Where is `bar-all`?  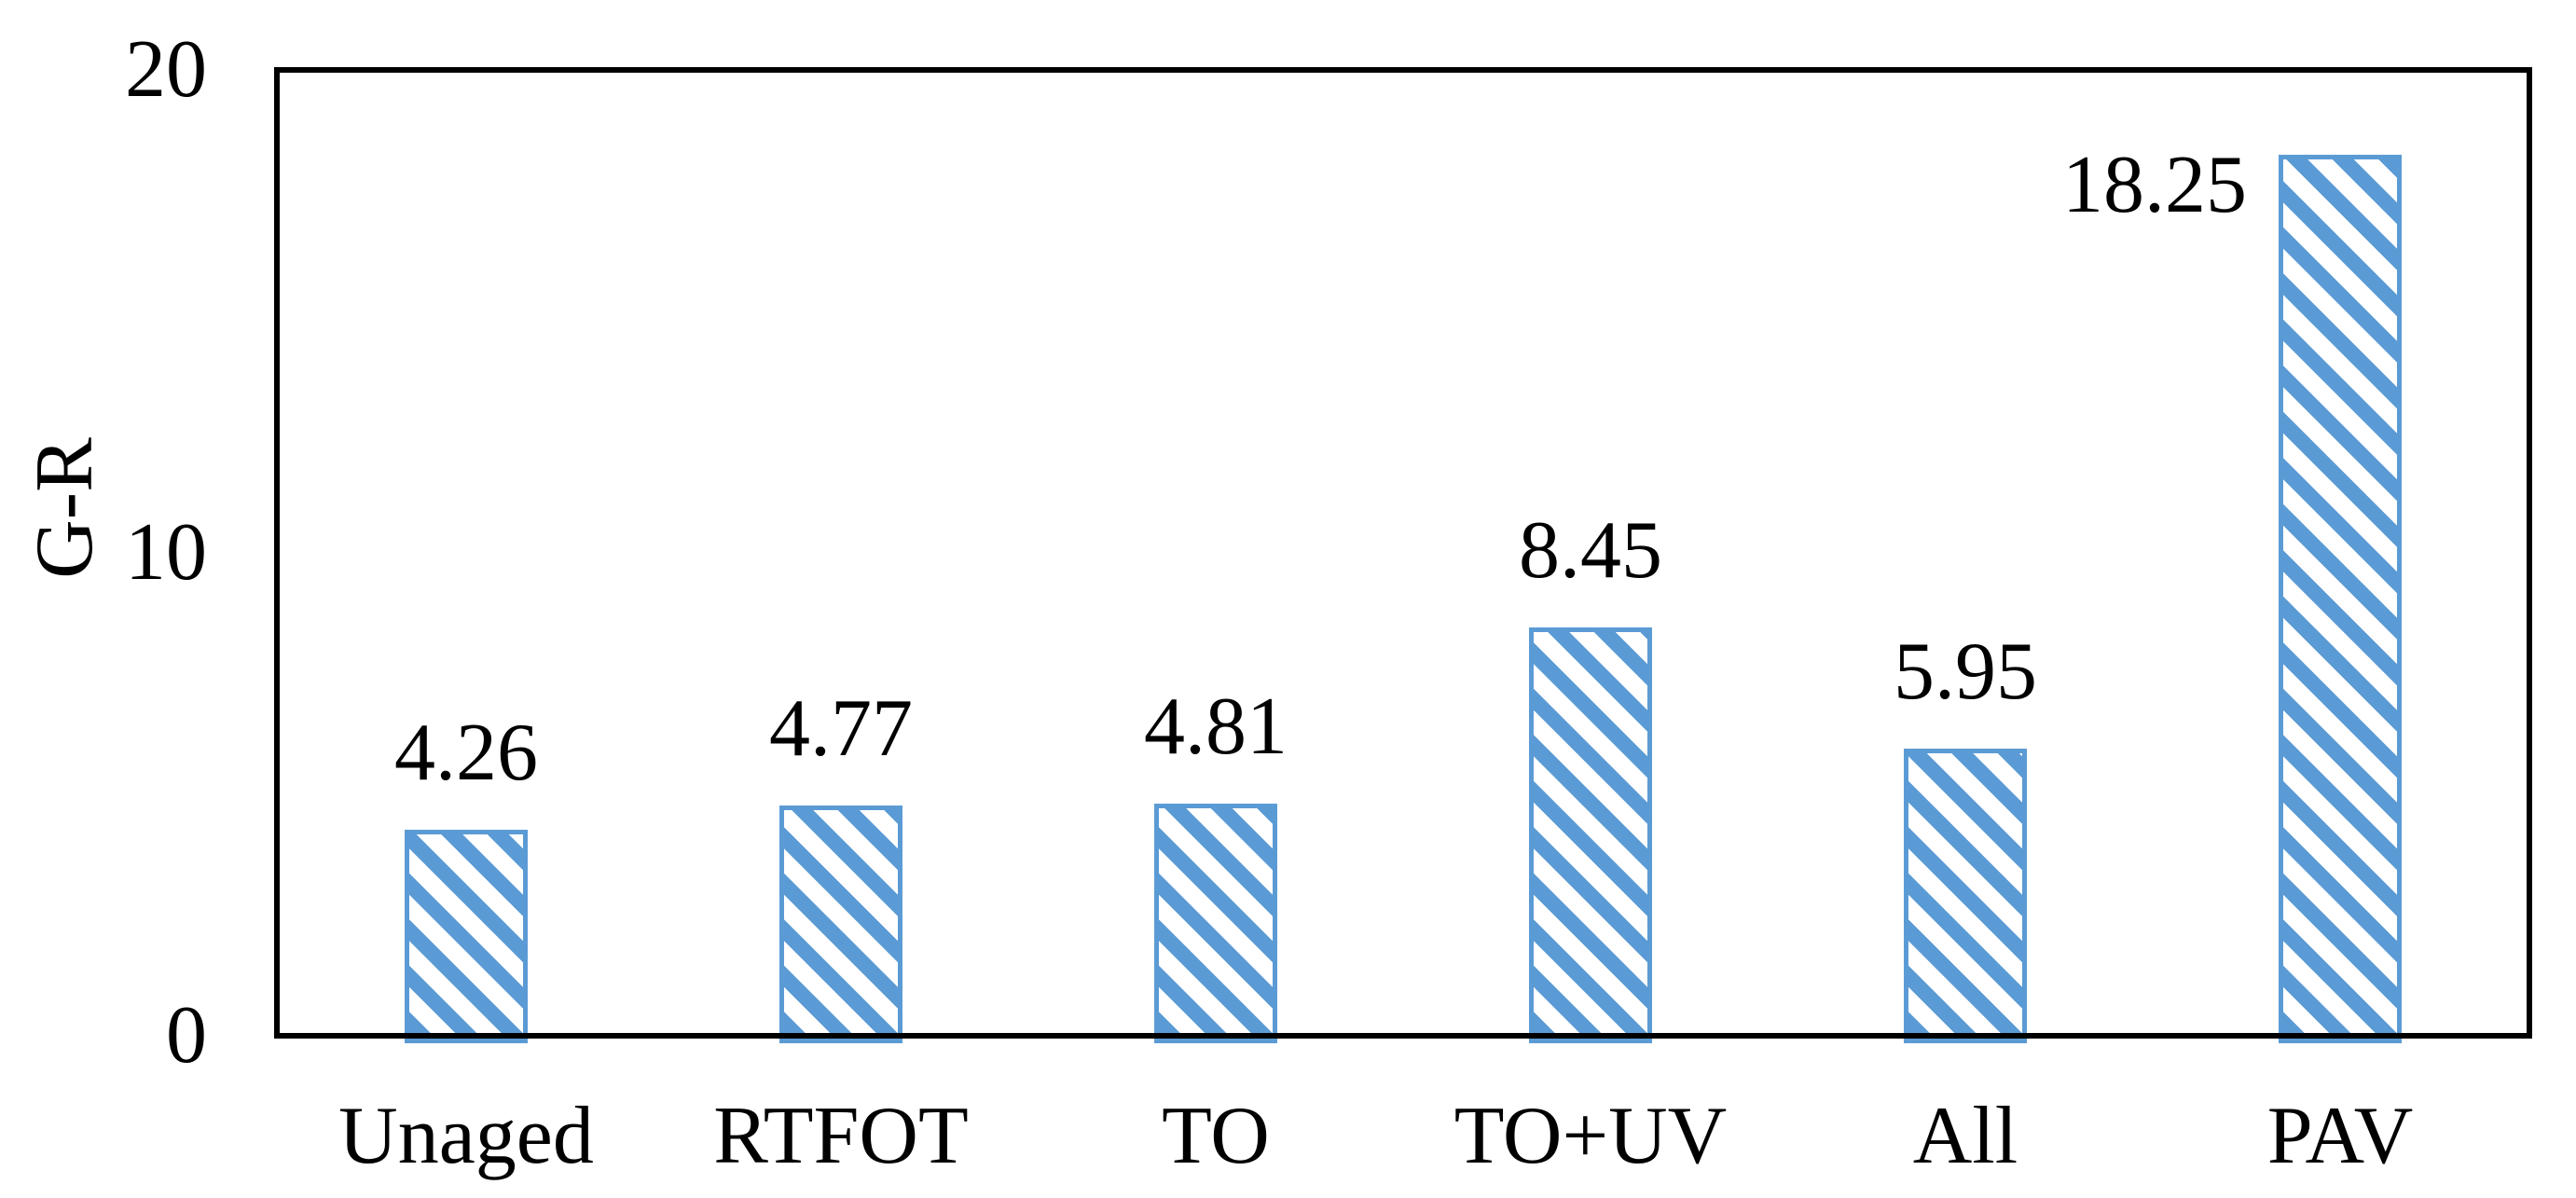 bar-all is located at coordinates (1966, 890).